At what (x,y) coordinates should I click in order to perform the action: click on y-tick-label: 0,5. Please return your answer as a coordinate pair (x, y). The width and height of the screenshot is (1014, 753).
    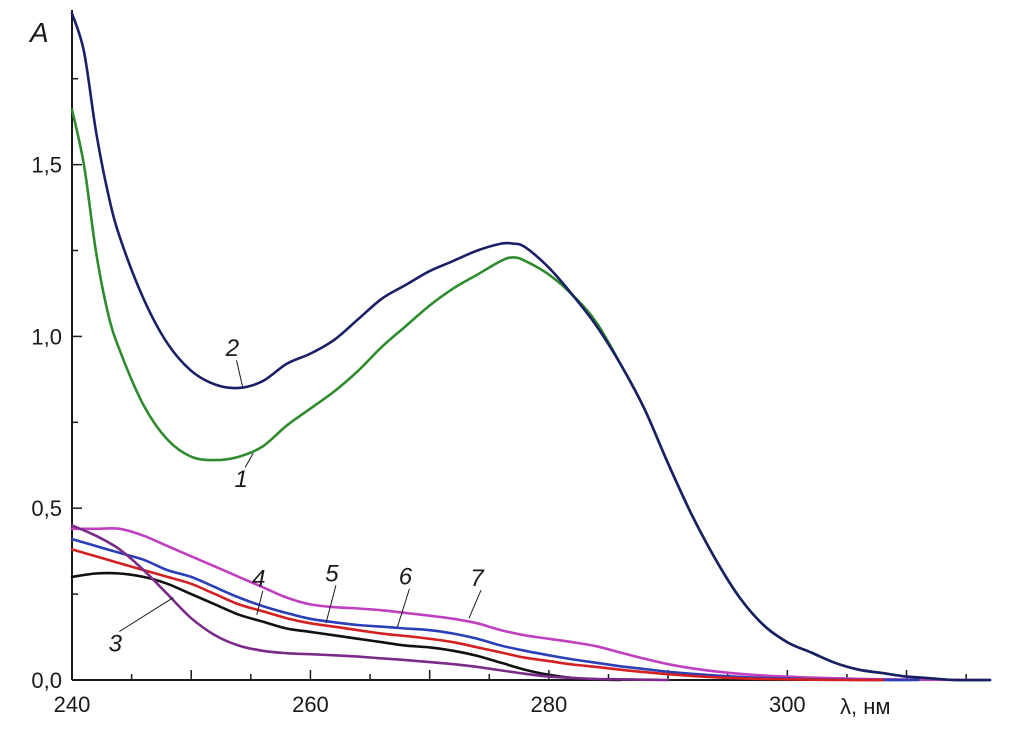
    Looking at the image, I should click on (46, 508).